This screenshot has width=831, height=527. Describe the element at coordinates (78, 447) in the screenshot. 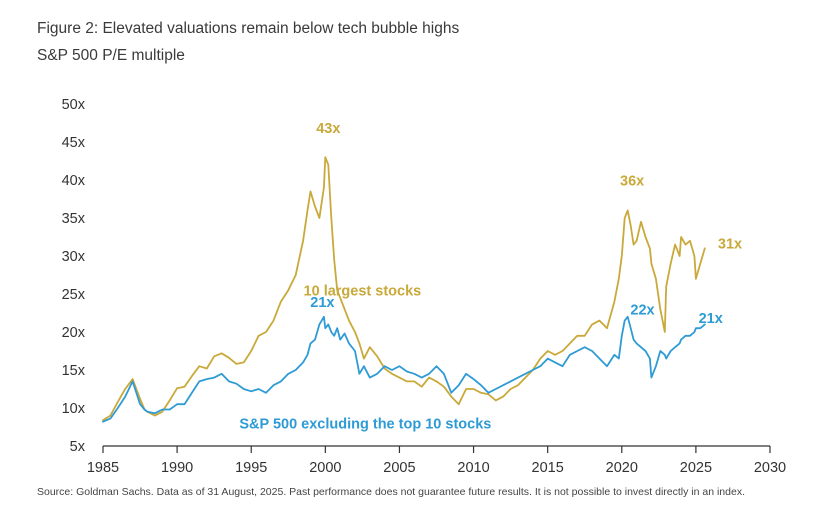

I see `y-tick-label: 5x` at that location.